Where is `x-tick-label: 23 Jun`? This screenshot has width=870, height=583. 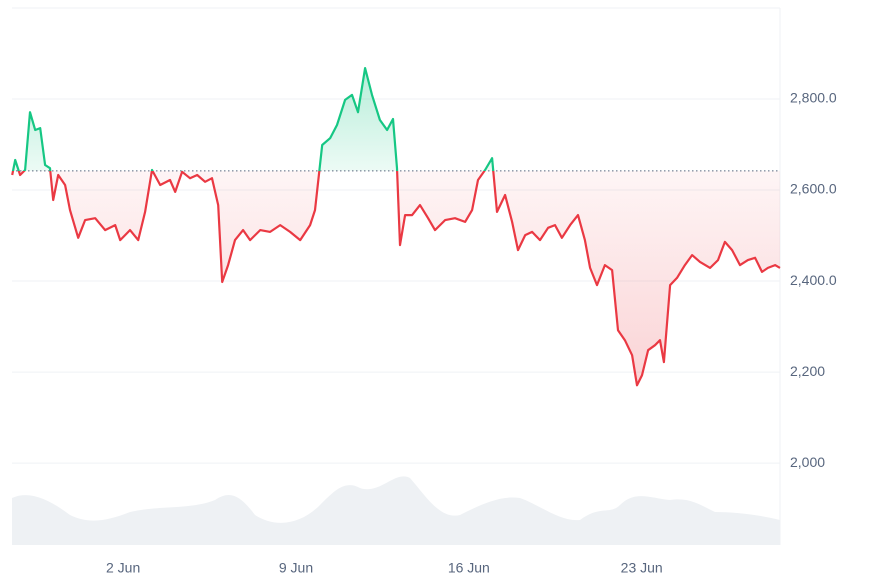 x-tick-label: 23 Jun is located at coordinates (642, 568).